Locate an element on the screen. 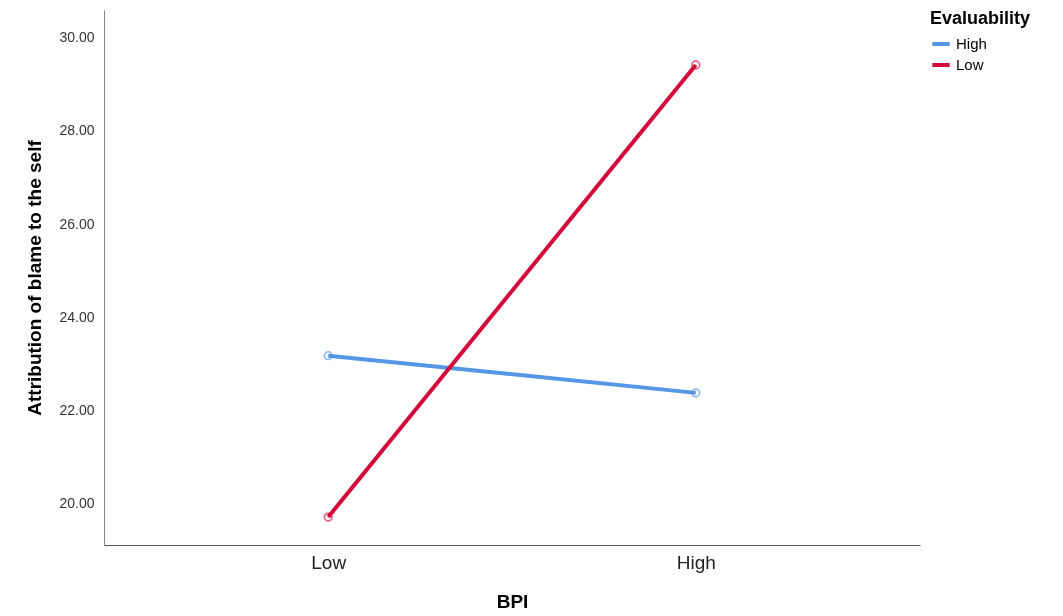  x-axis-title: BPI is located at coordinates (512, 601).